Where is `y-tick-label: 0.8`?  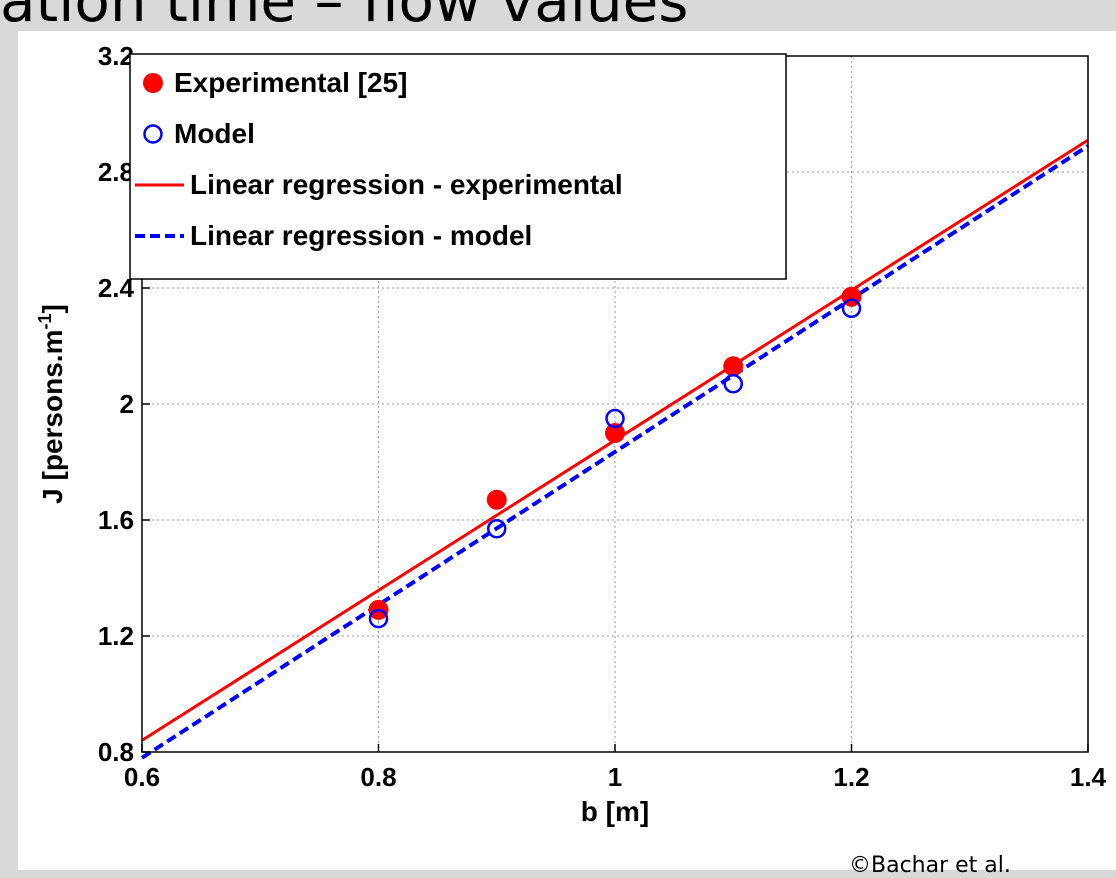 y-tick-label: 0.8 is located at coordinates (116, 752).